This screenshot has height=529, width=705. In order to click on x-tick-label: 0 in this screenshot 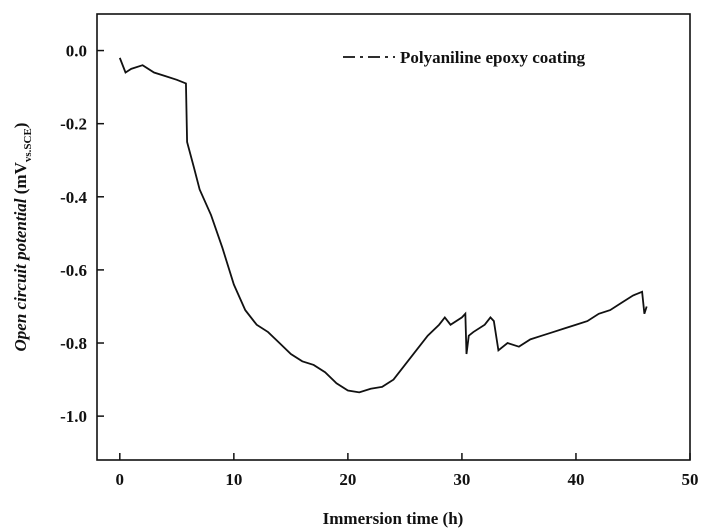, I will do `click(120, 479)`.